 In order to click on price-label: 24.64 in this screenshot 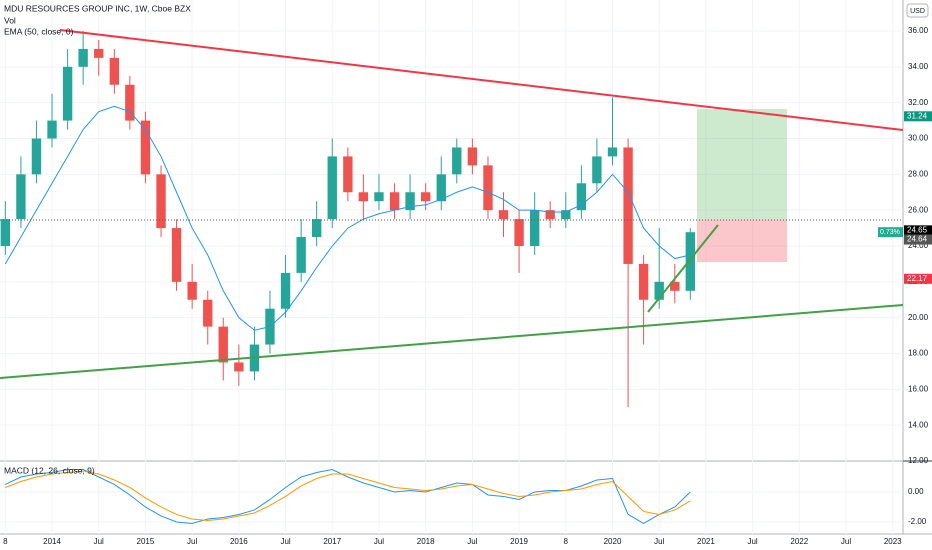, I will do `click(917, 239)`.